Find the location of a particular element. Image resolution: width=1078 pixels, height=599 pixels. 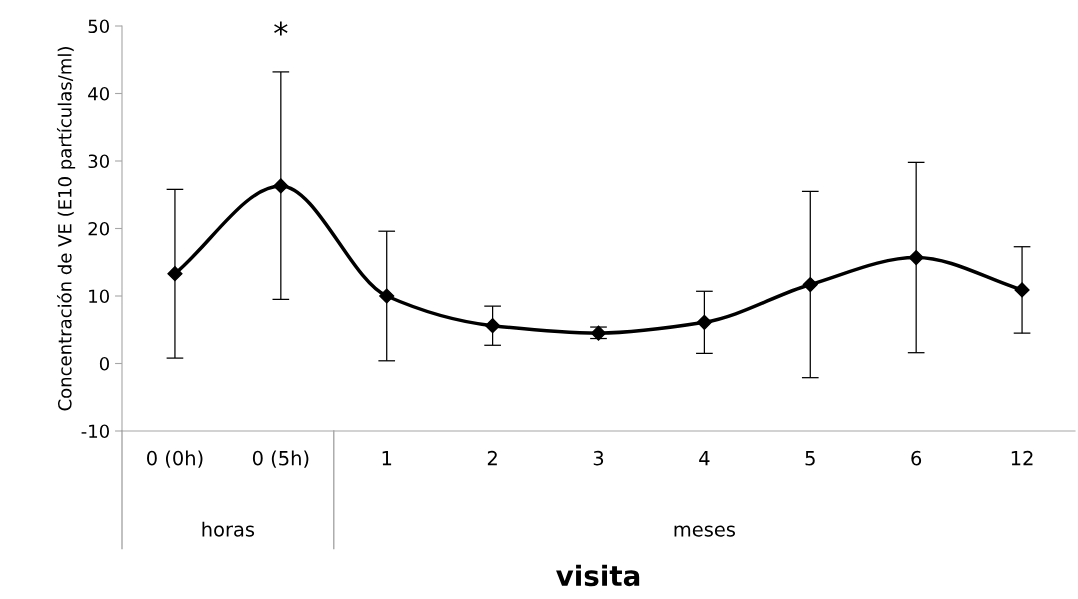

x-tick-label: 5 is located at coordinates (810, 458).